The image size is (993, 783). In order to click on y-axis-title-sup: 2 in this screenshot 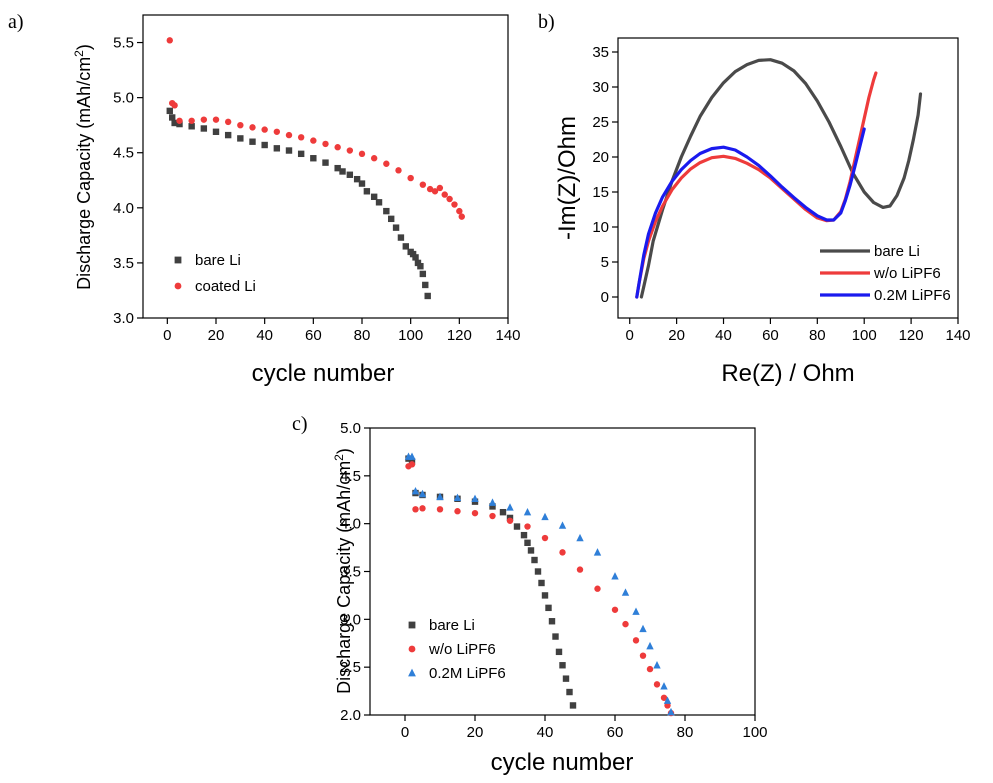, I will do `click(339, 457)`.